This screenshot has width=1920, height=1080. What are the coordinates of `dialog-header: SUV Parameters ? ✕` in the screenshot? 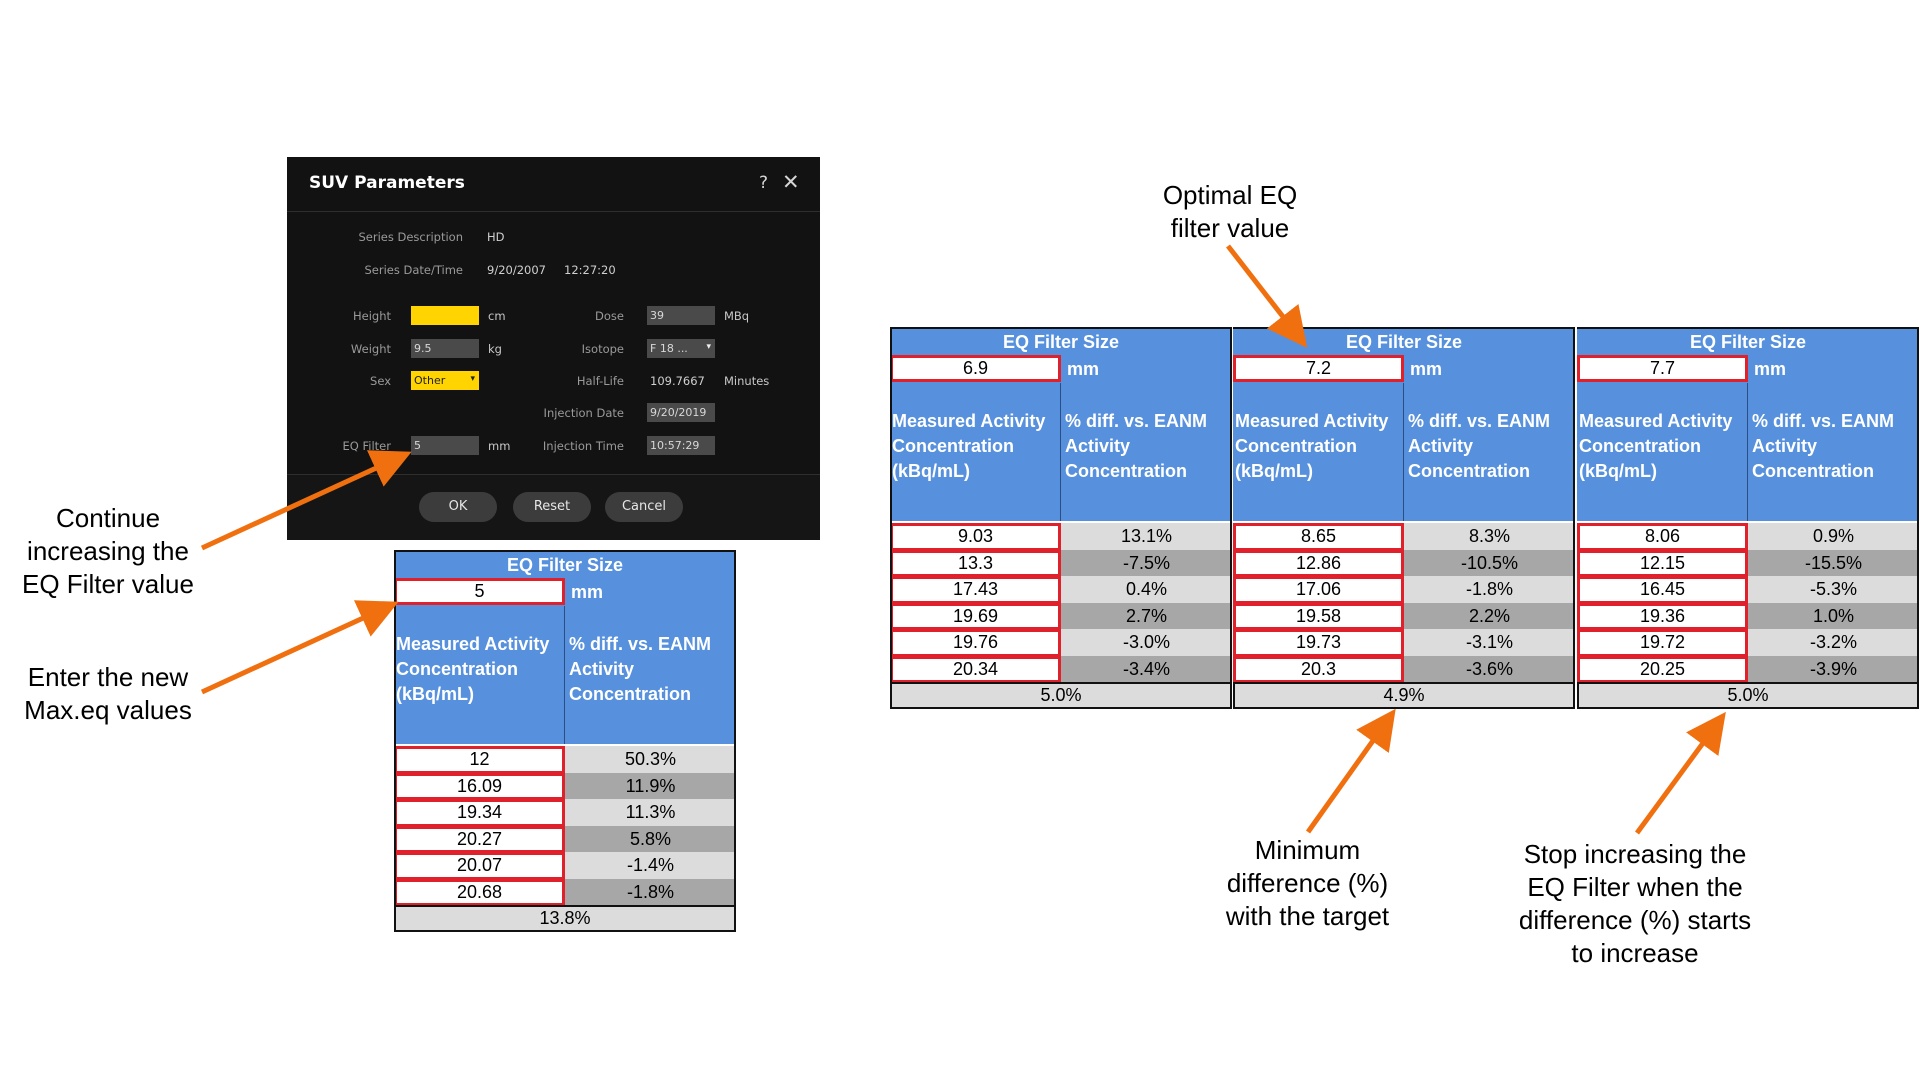 It's located at (553, 184).